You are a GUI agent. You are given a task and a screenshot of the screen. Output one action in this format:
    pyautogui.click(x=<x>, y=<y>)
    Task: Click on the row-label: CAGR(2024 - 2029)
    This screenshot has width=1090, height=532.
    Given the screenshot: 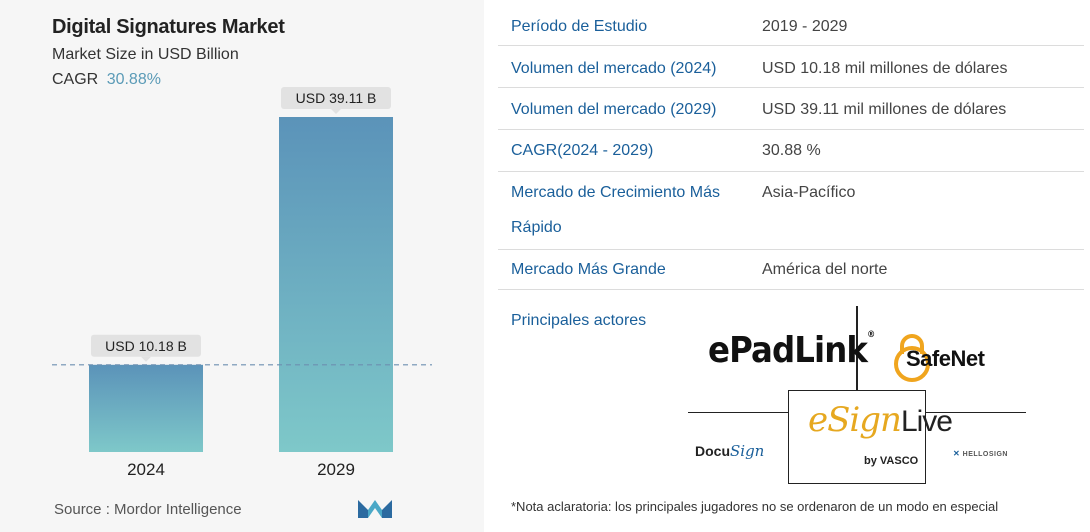 What is the action you would take?
    pyautogui.click(x=582, y=150)
    